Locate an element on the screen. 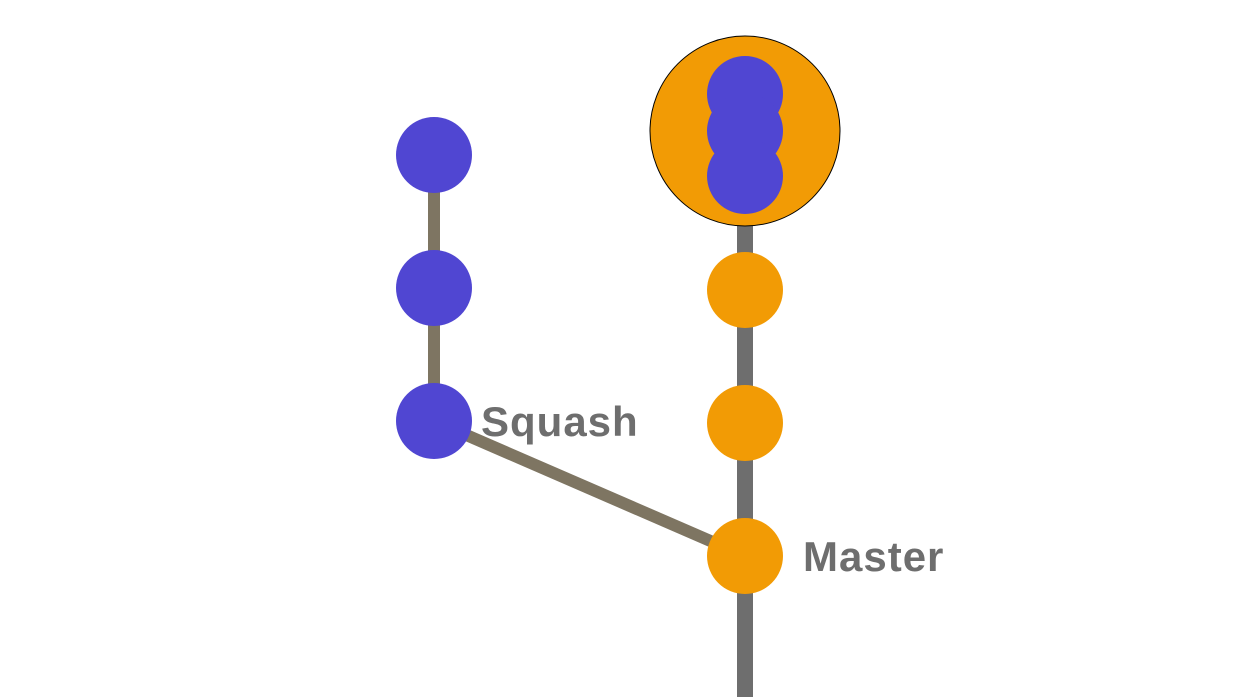 Image resolution: width=1240 pixels, height=697 pixels. squash-branch-label: Squash is located at coordinates (560, 421).